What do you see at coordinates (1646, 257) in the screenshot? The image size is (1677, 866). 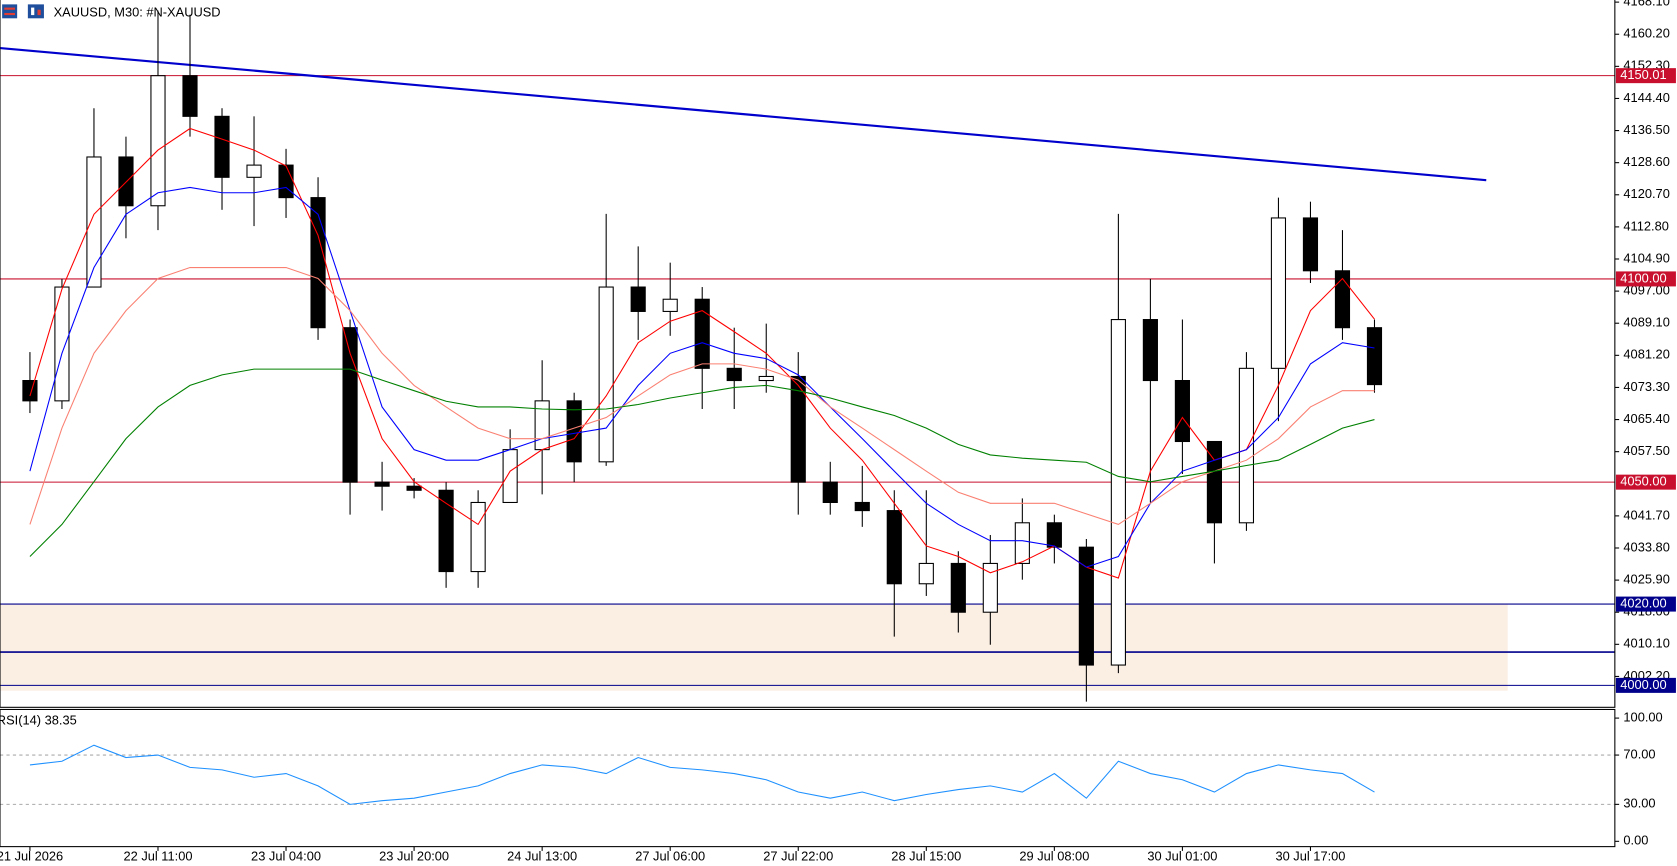 I see `y-tick-label: 4104.90` at bounding box center [1646, 257].